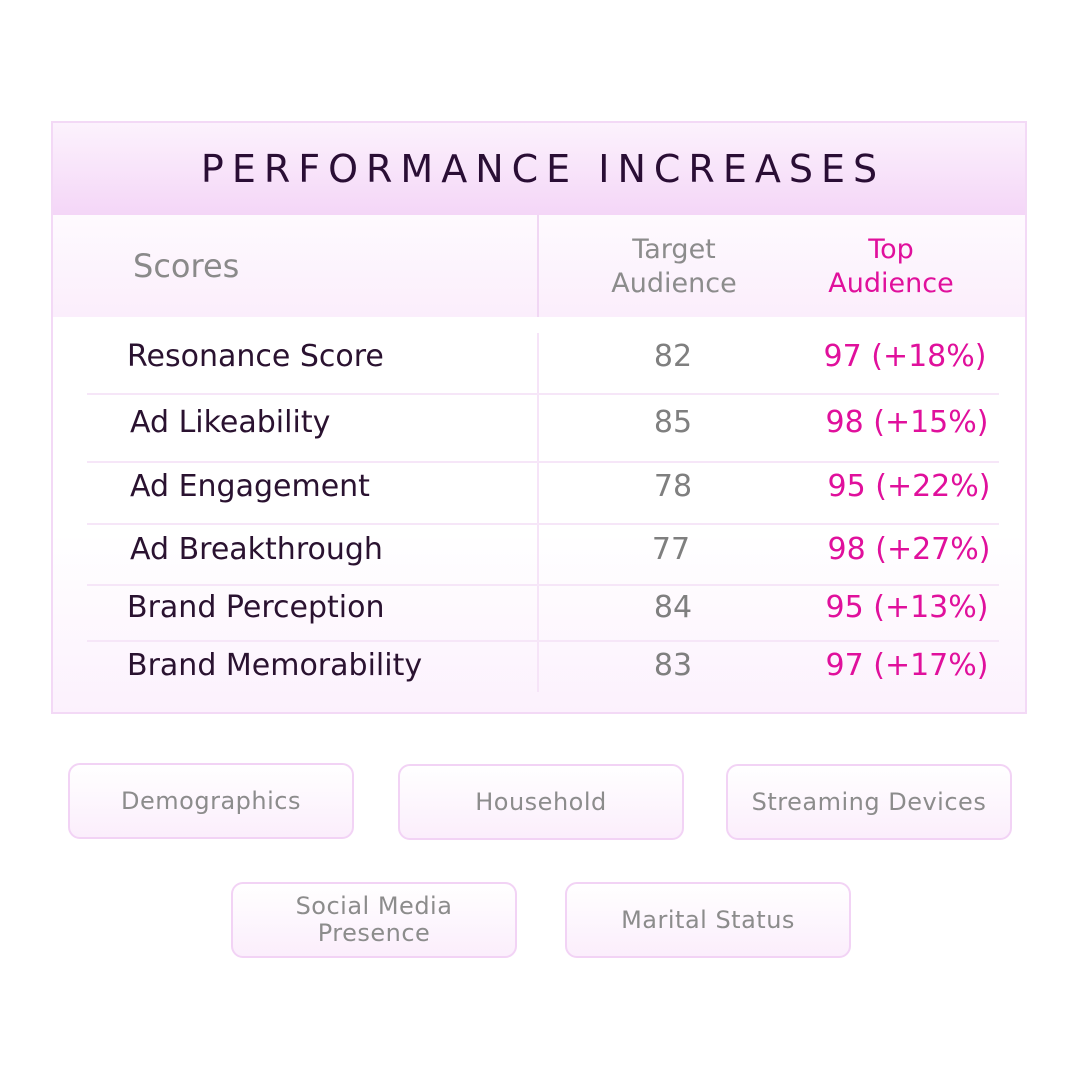 Image resolution: width=1080 pixels, height=1080 pixels. I want to click on target-value: 84, so click(673, 607).